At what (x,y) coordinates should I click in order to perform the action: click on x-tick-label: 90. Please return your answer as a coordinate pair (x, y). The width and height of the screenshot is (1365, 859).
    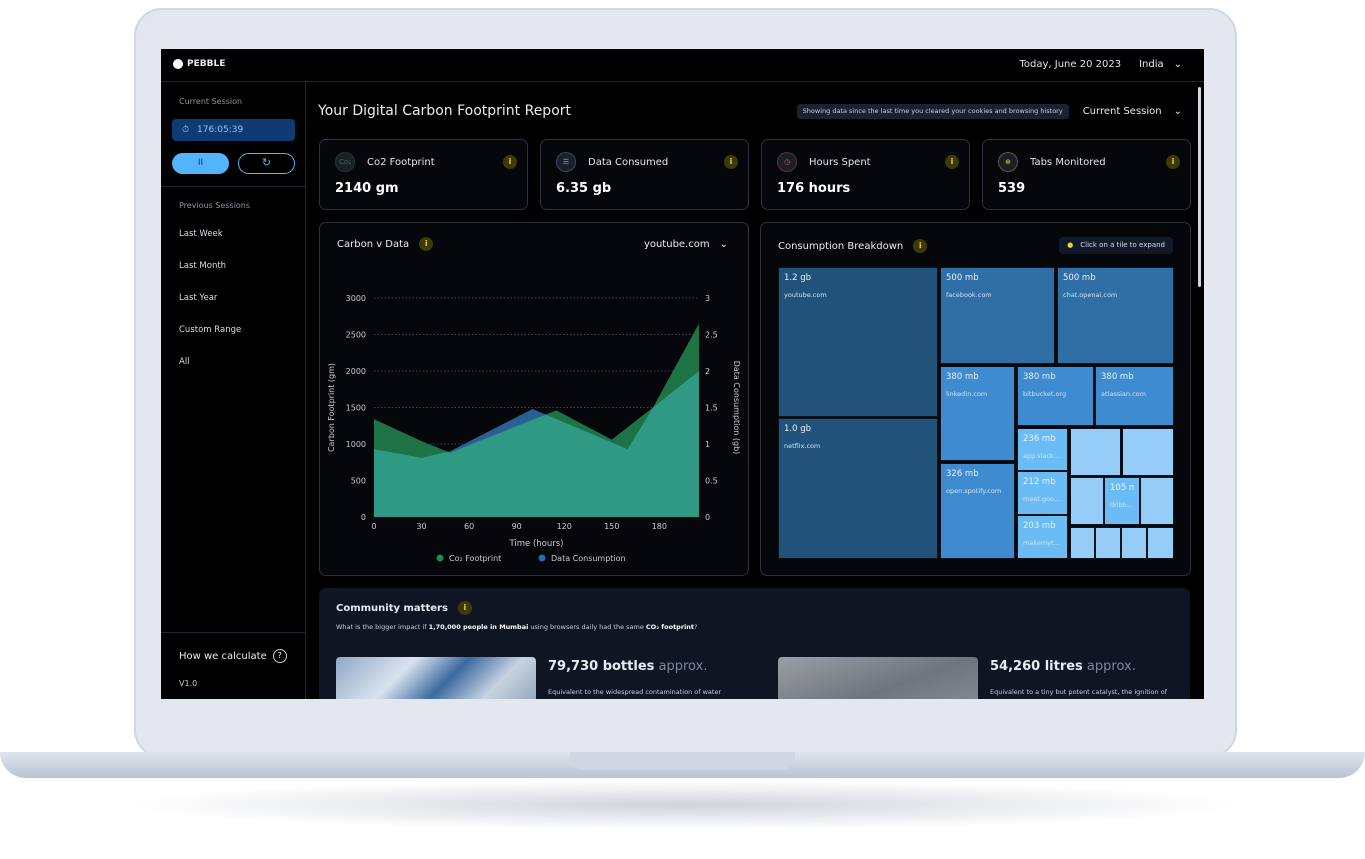
    Looking at the image, I should click on (517, 526).